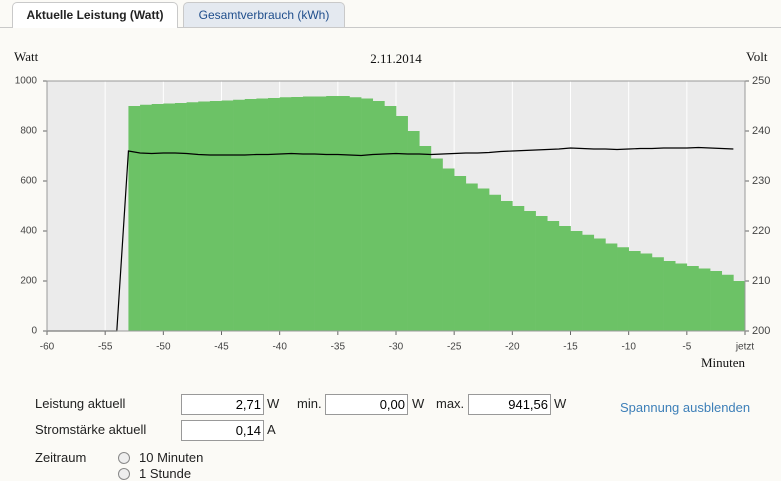 The width and height of the screenshot is (781, 481). Describe the element at coordinates (366, 404) in the screenshot. I see `value-field: 0,00` at that location.